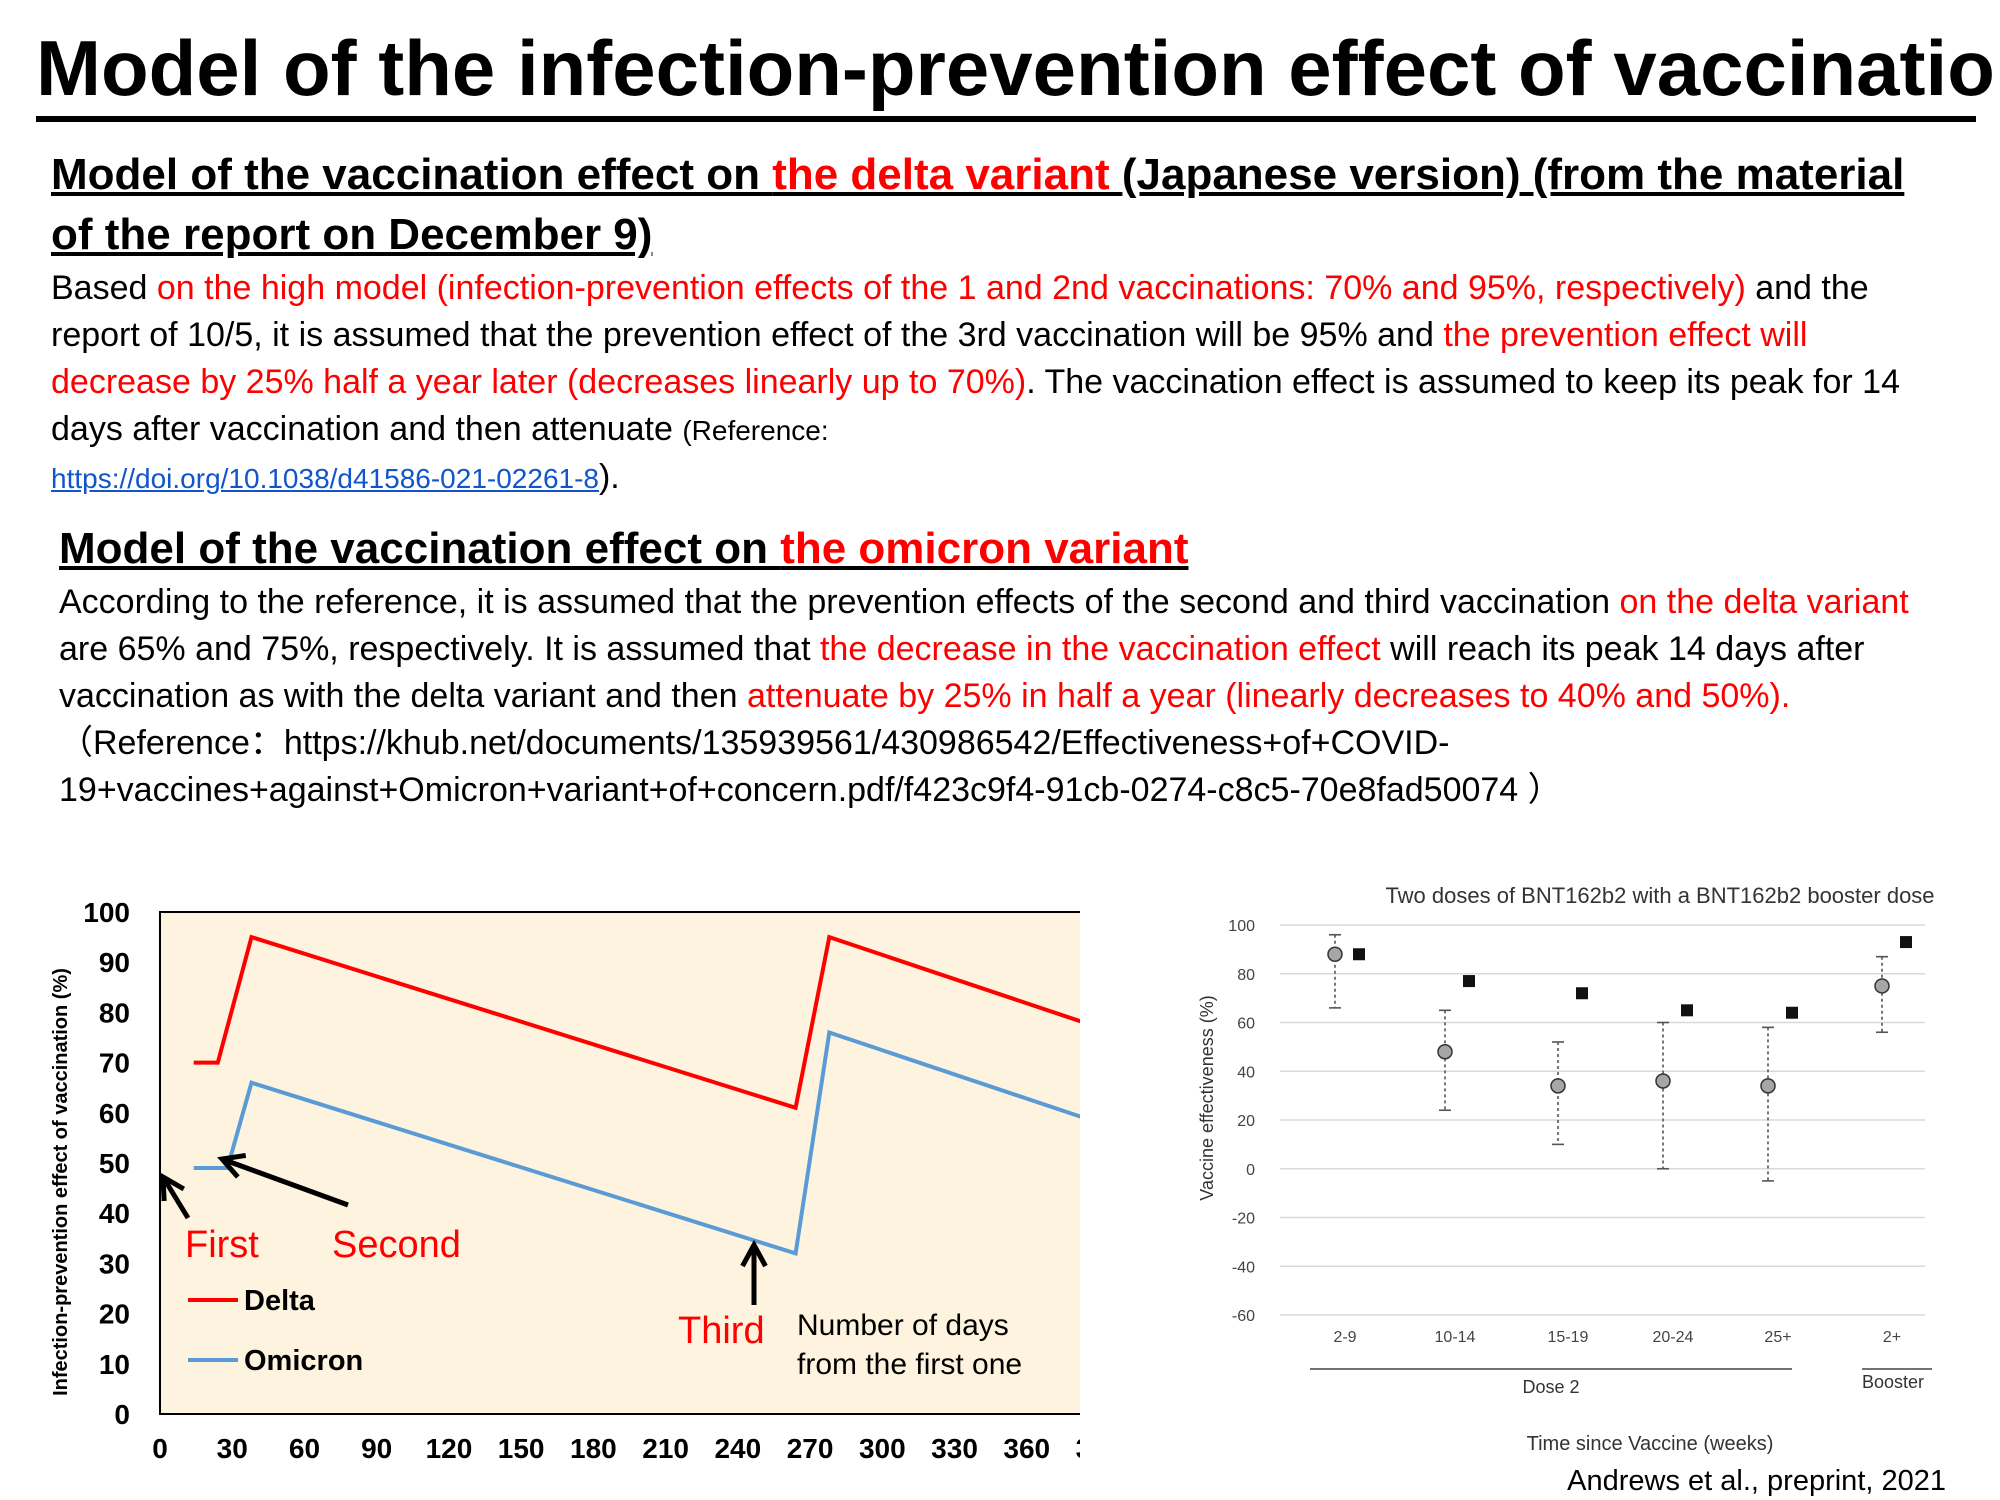 The height and width of the screenshot is (1500, 2000). I want to click on x-category-label: 2-9, so click(1344, 1337).